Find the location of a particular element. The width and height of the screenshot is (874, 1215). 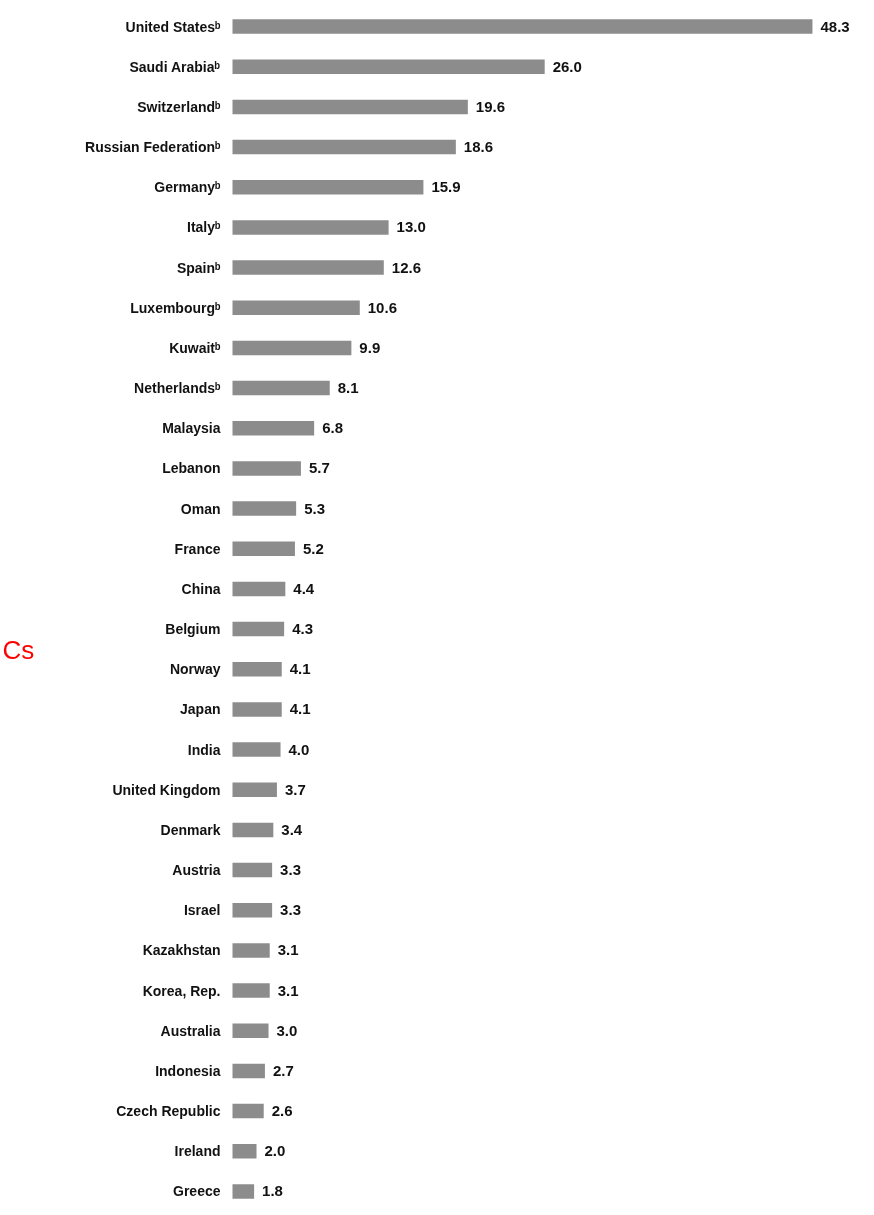

data-label: 3.7 is located at coordinates (295, 789).